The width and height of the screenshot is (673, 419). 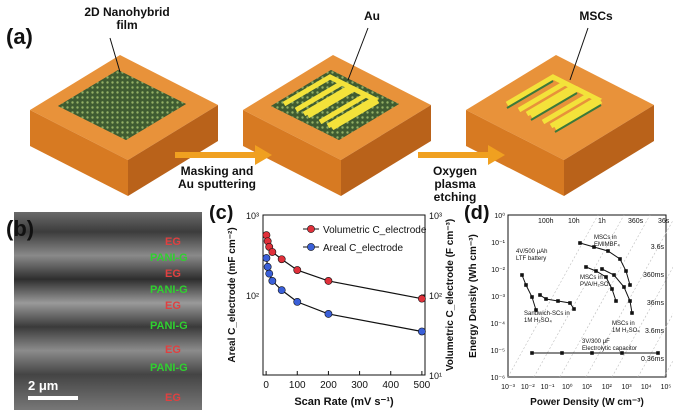 What do you see at coordinates (546, 221) in the screenshot?
I see `time-label: 100h` at bounding box center [546, 221].